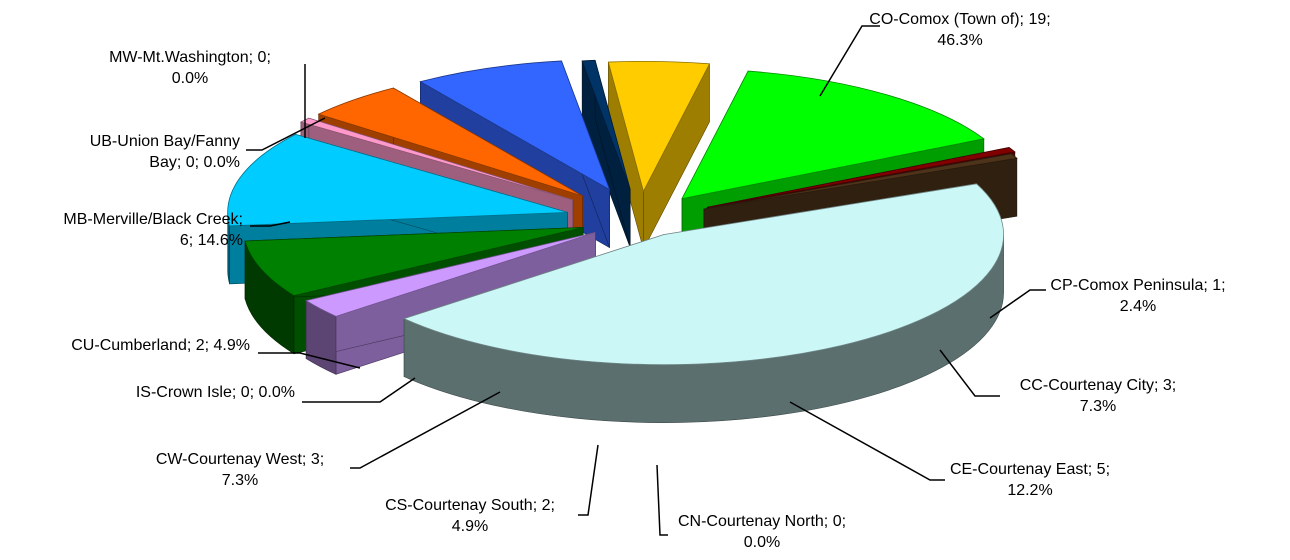 The width and height of the screenshot is (1290, 560). I want to click on slice-top-ce, so click(397, 180).